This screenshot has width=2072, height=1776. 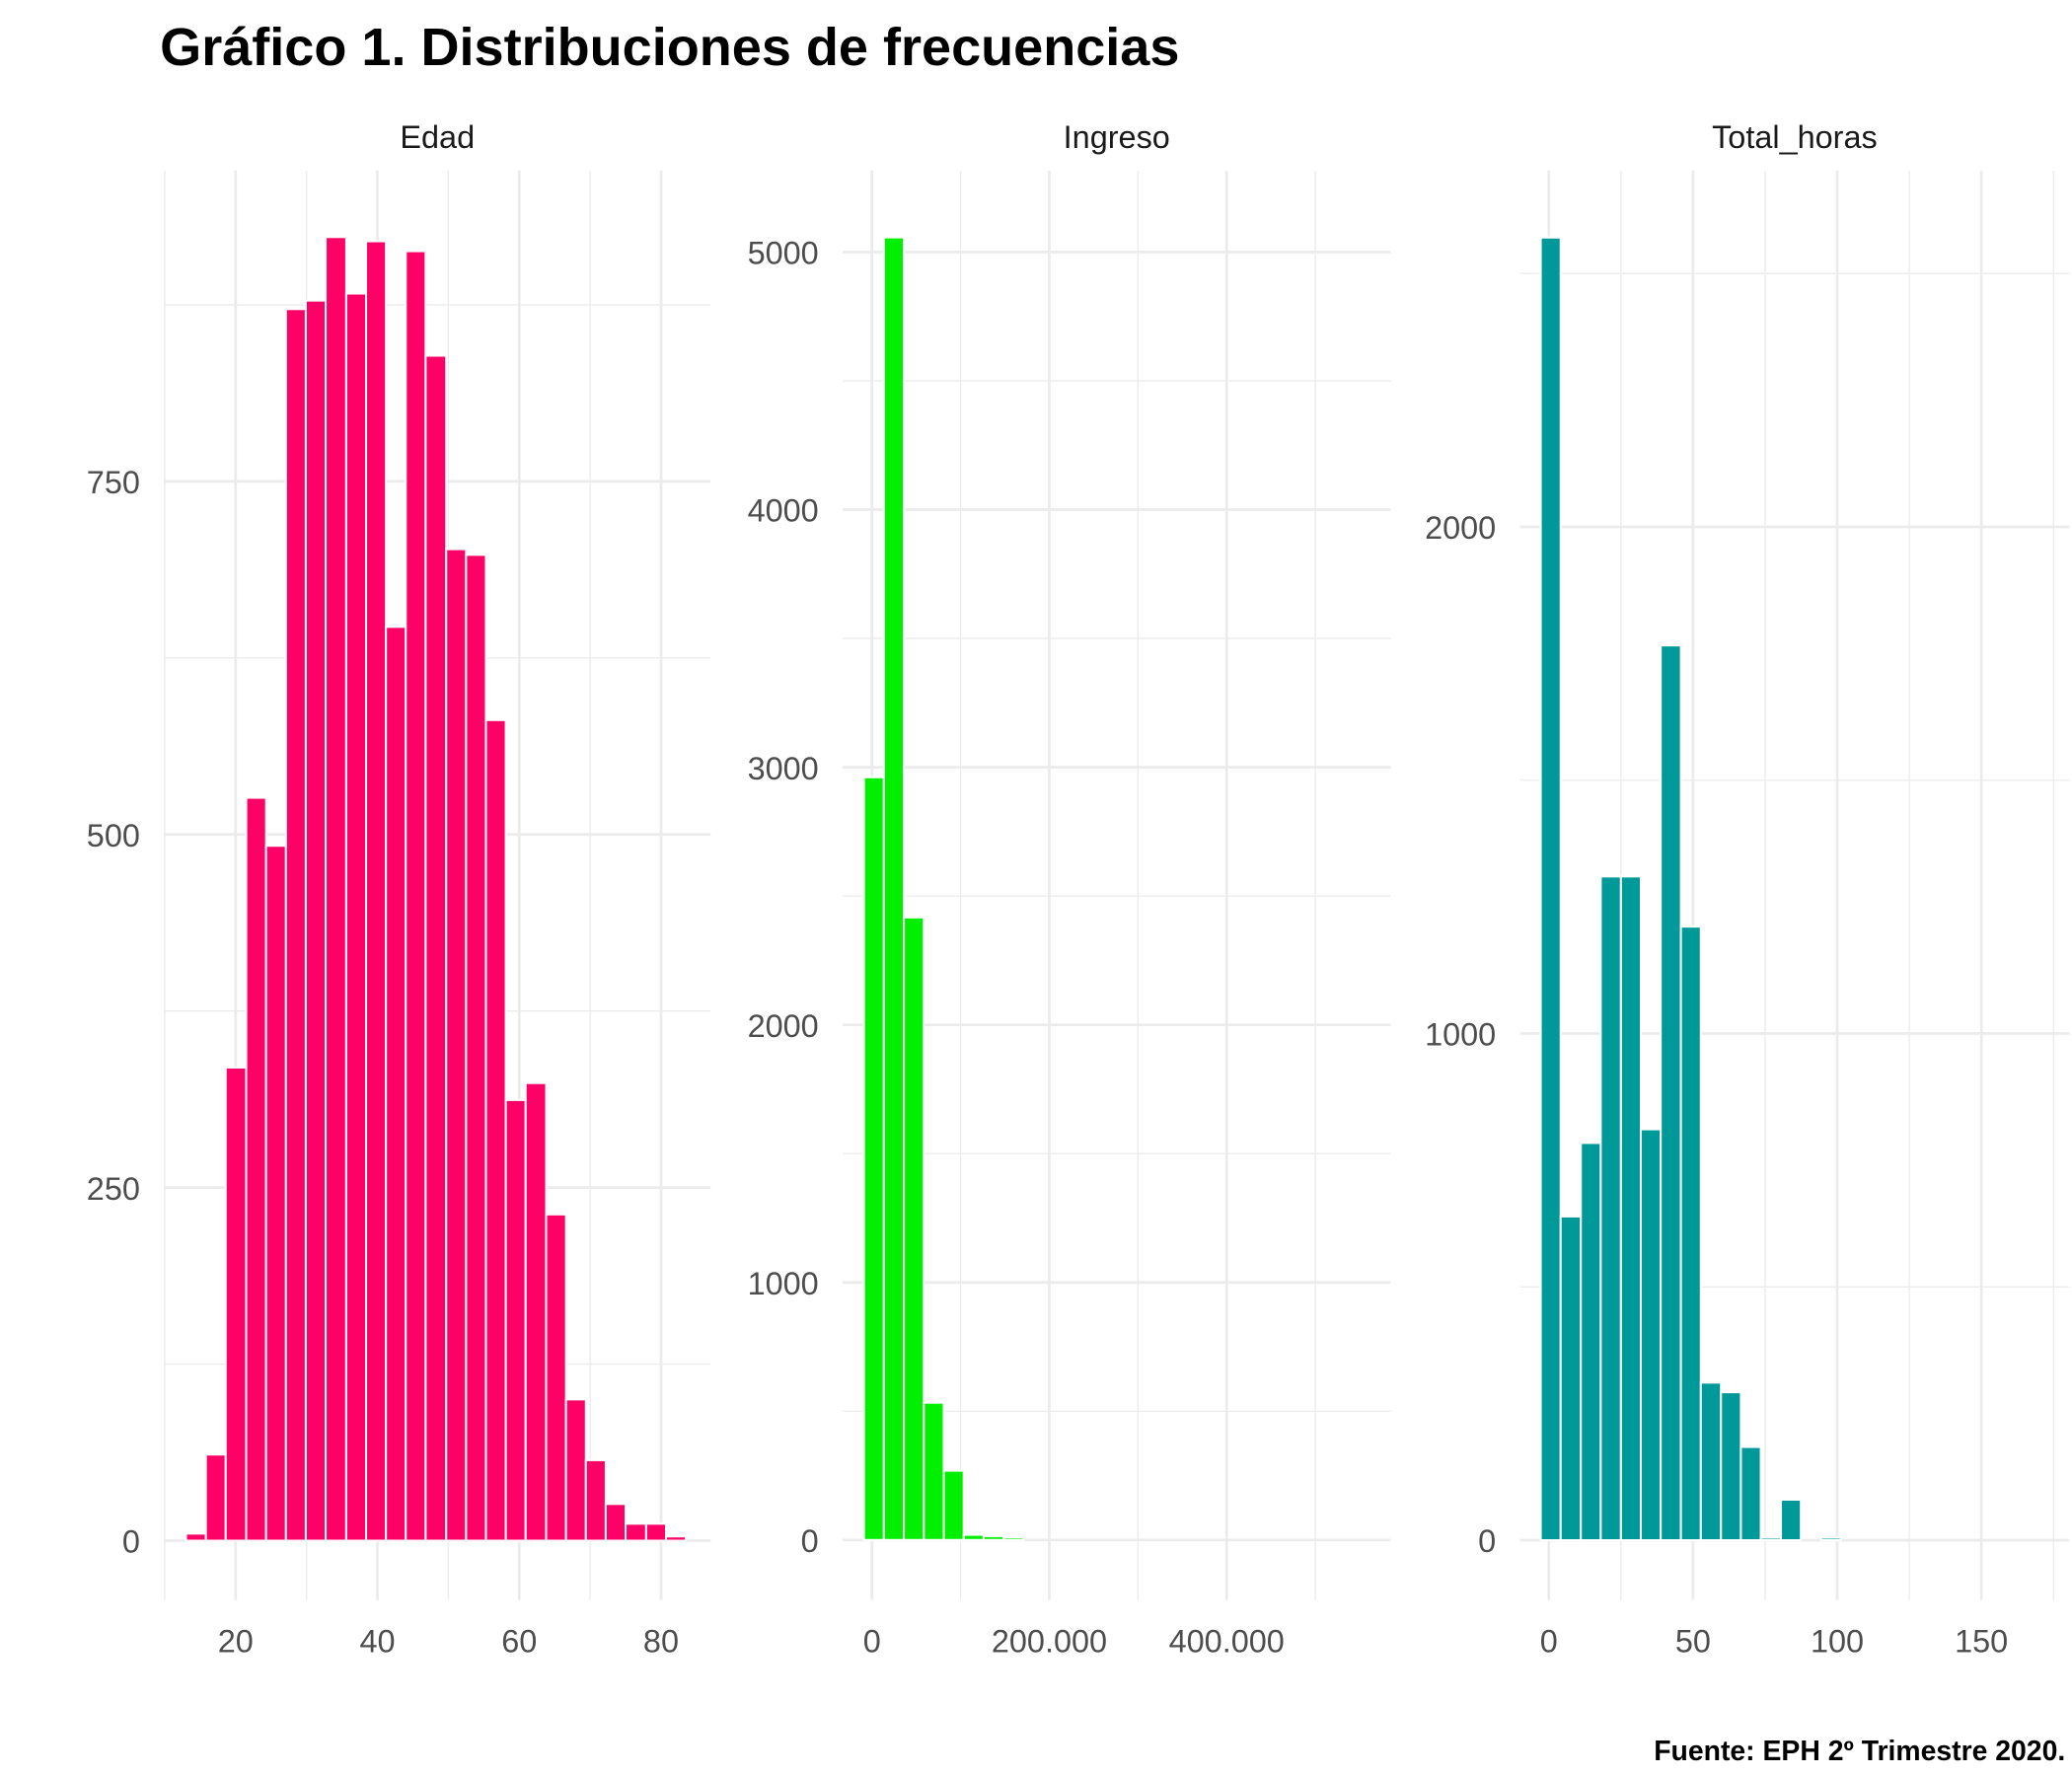 What do you see at coordinates (114, 836) in the screenshot?
I see `y-tick-label: 500` at bounding box center [114, 836].